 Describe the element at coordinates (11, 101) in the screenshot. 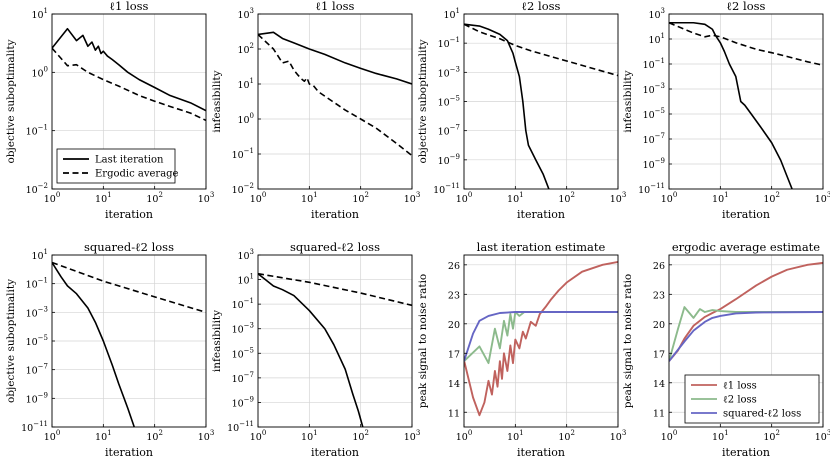

I see `y-axis-label: objective suboptimality` at that location.